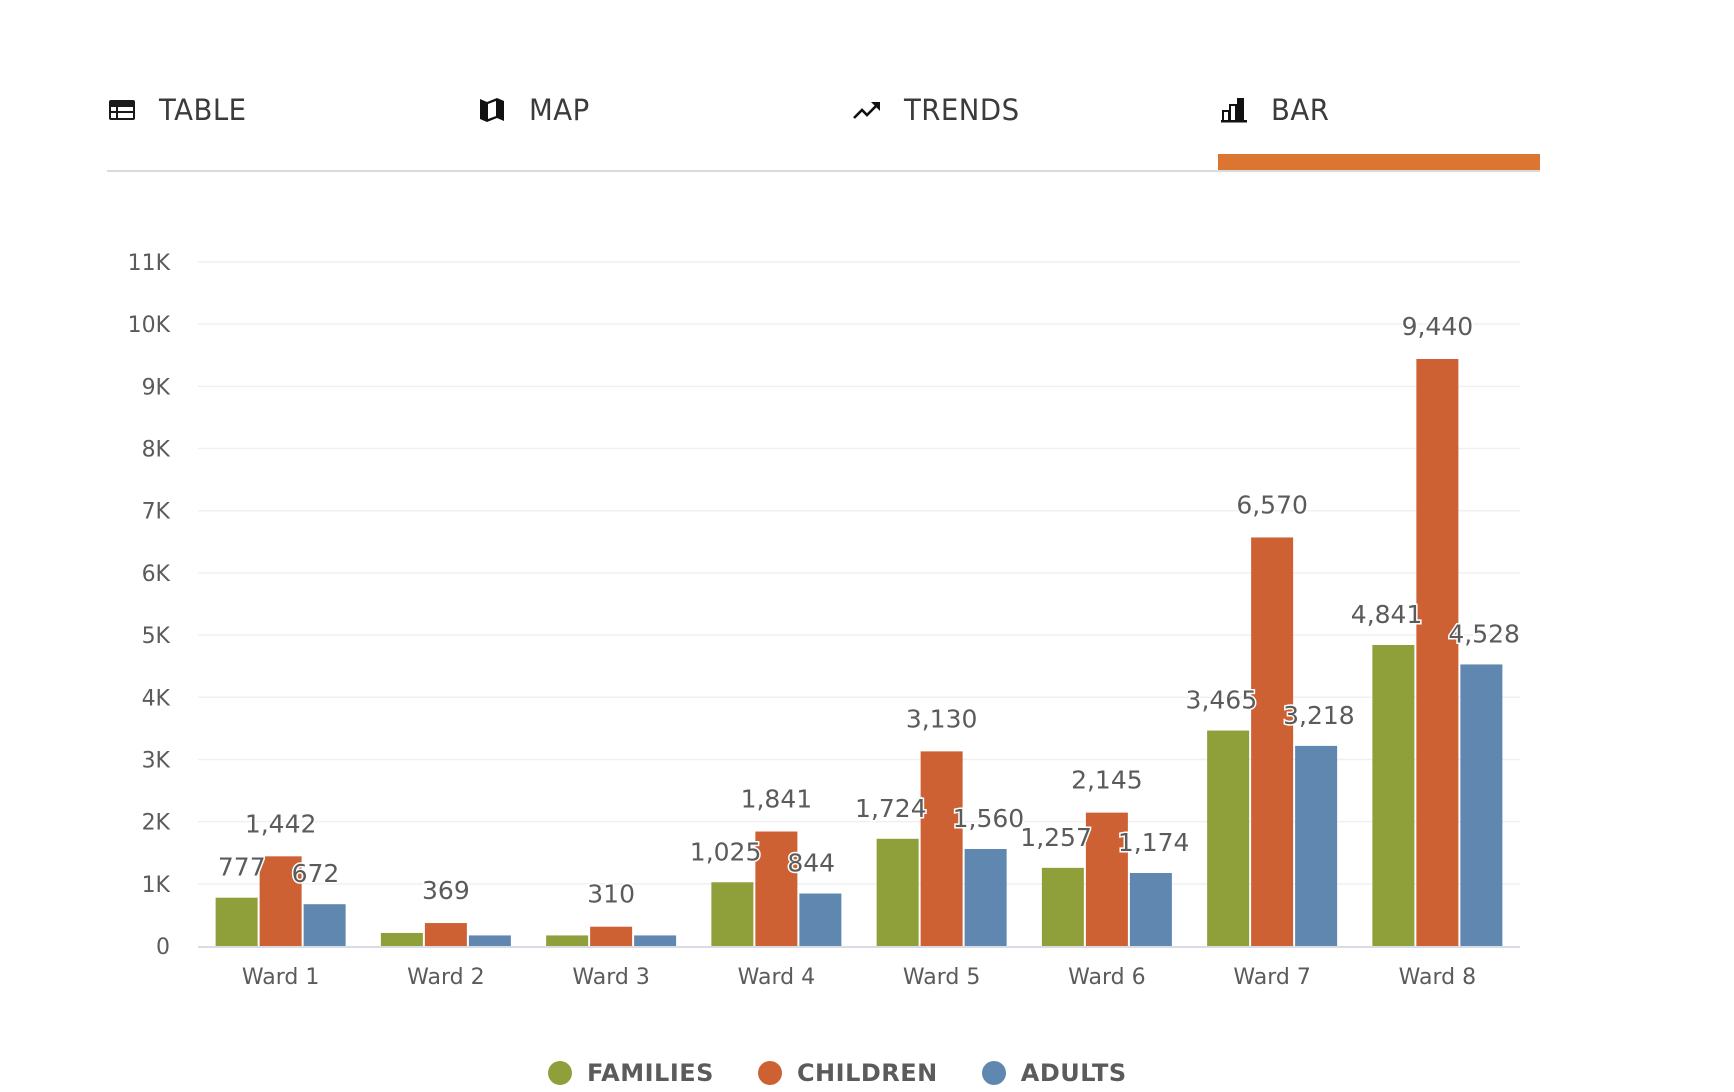 The width and height of the screenshot is (1734, 1092). I want to click on data-label-families: 1,025, so click(726, 851).